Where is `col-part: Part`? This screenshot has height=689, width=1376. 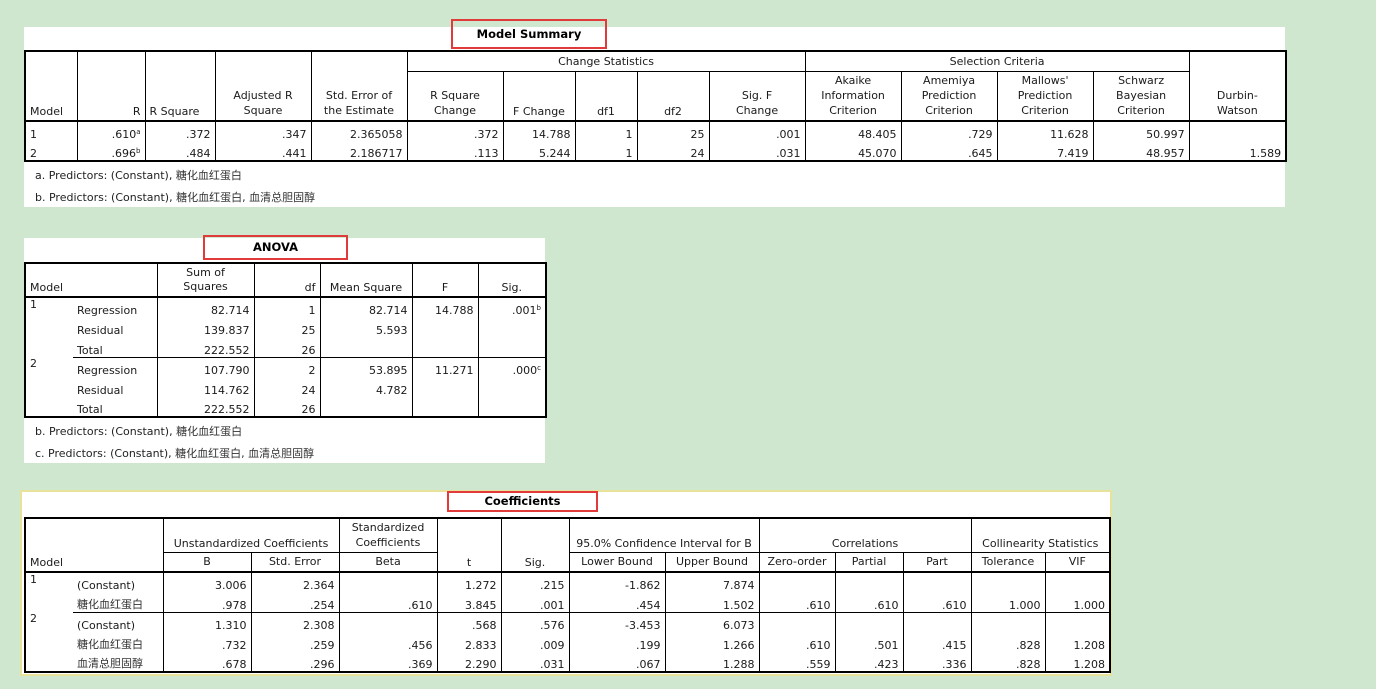 col-part: Part is located at coordinates (937, 562).